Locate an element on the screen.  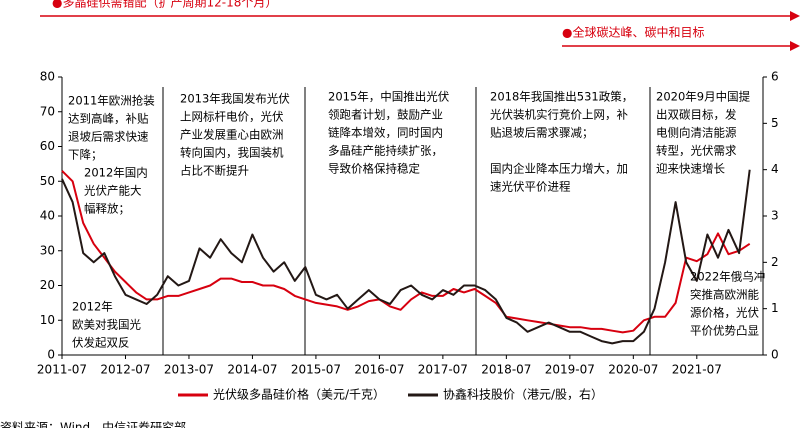
annotation: 2013年我国发布光伏 is located at coordinates (235, 99).